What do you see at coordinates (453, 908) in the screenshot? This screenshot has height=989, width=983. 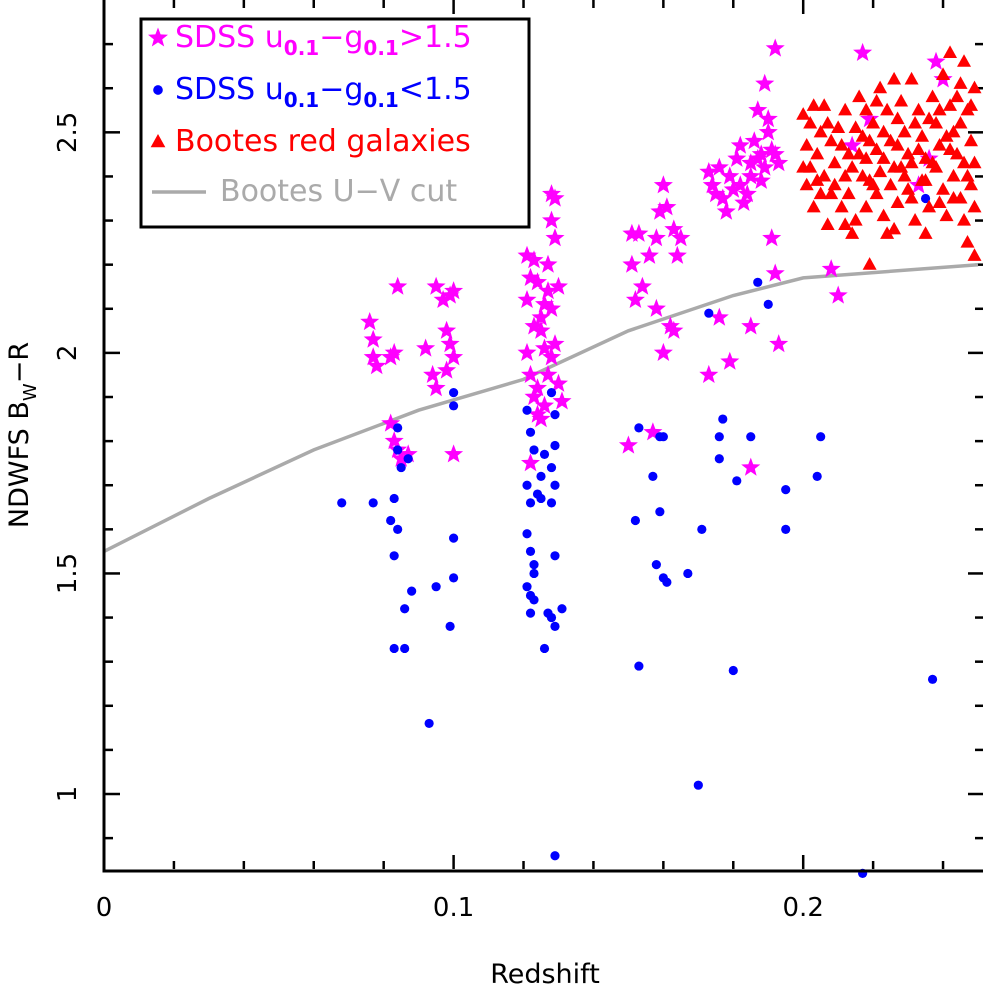 I see `x-tick-label: 0.1` at bounding box center [453, 908].